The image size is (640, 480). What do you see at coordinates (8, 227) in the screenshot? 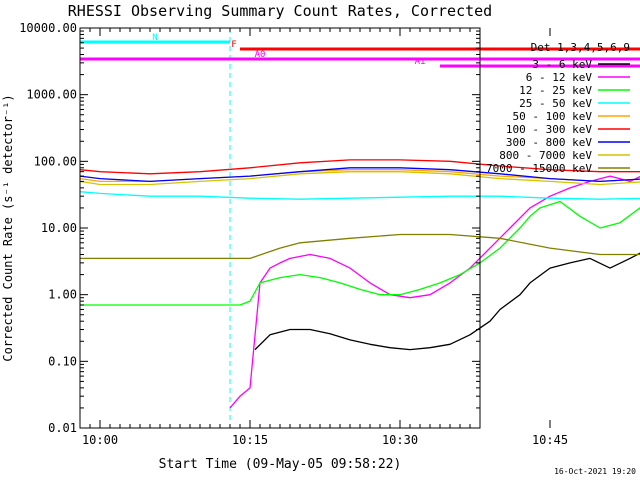
I see `y-axis-label: Corrected Count Rate (s⁻¹ detector⁻¹)` at bounding box center [8, 227].